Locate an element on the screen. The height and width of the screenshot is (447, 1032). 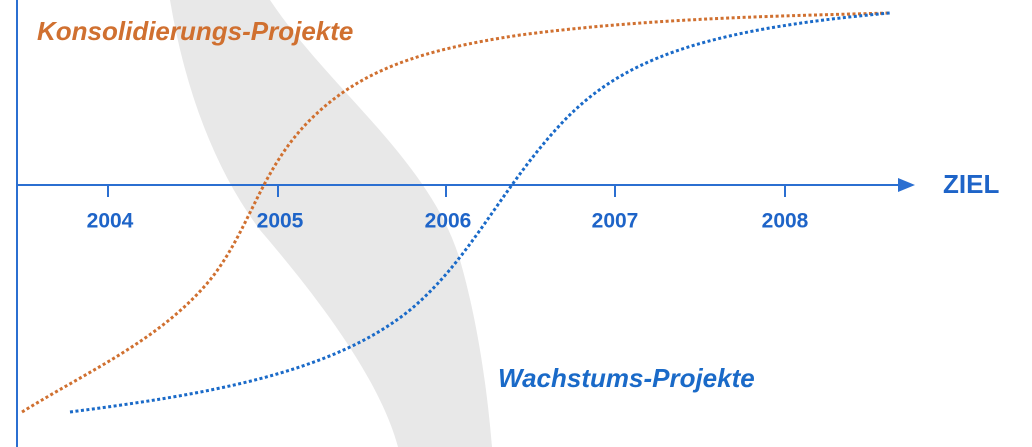
year-label: 2008 is located at coordinates (785, 221).